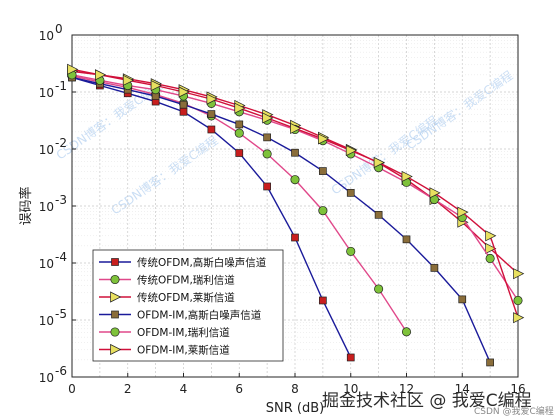  I want to click on y-tick-exponent: -3, so click(61, 200).